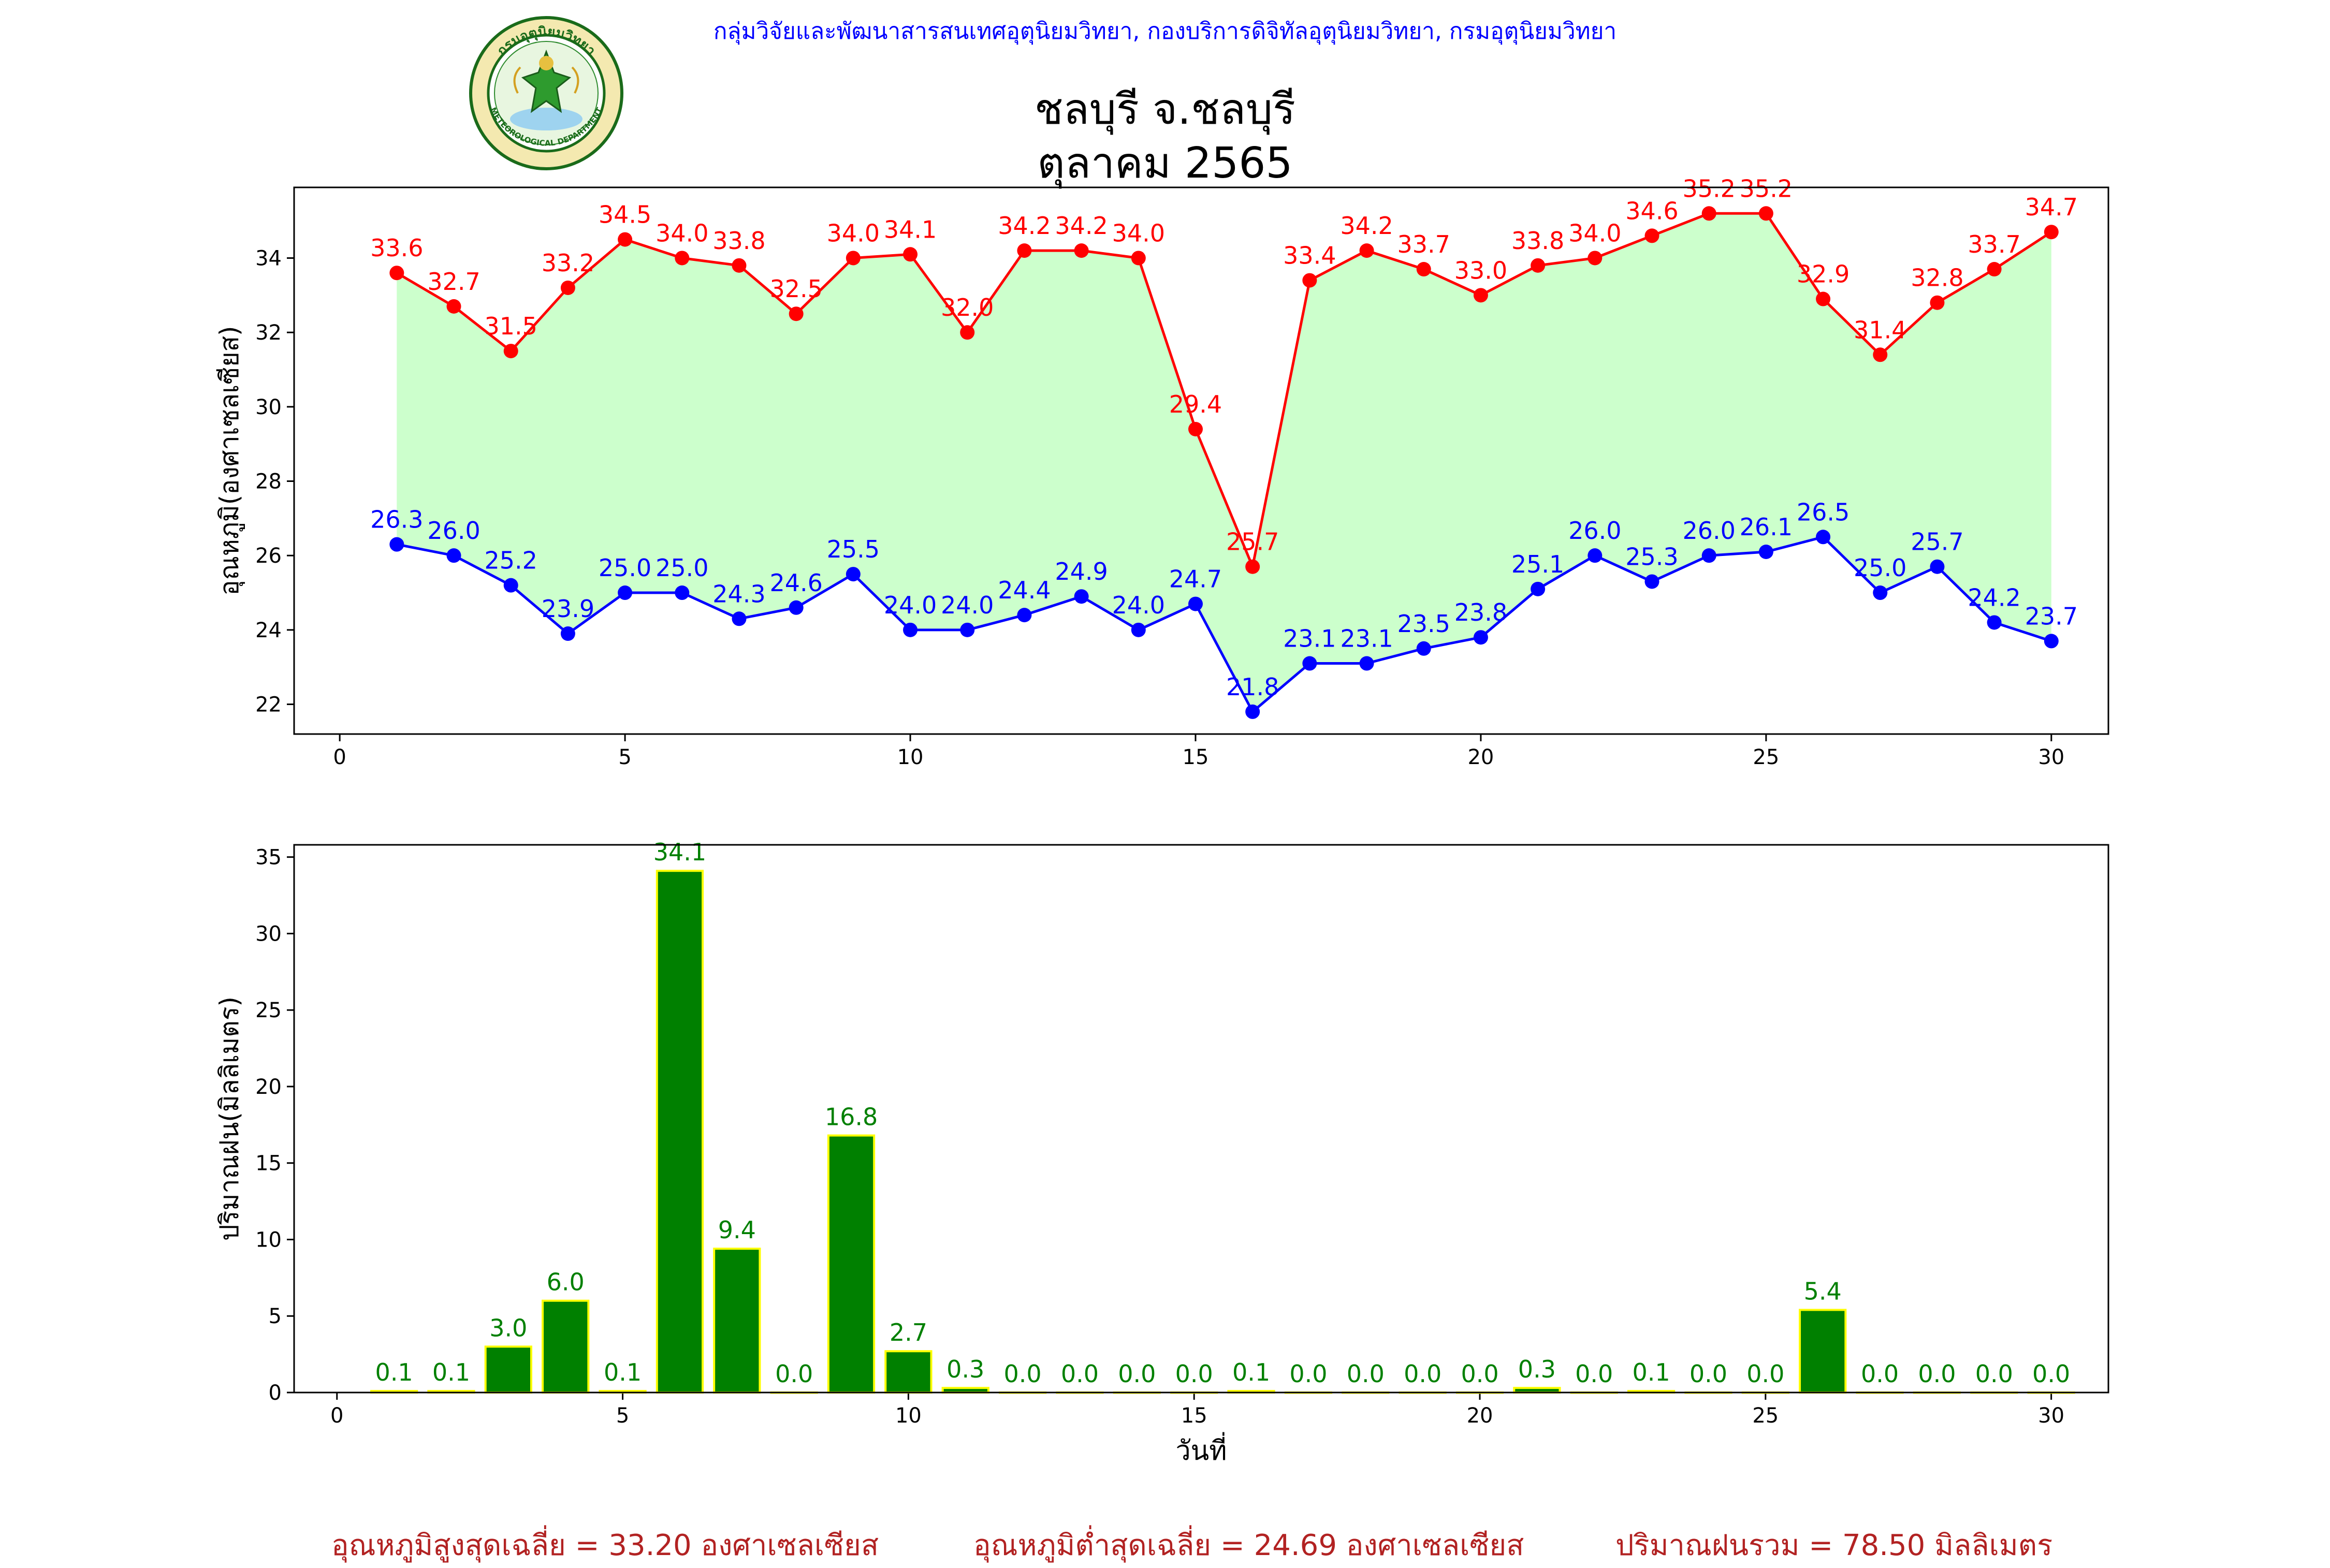 Image resolution: width=2330 pixels, height=1568 pixels. Describe the element at coordinates (396, 248) in the screenshot. I see `max-temperature-label: 33.6` at that location.